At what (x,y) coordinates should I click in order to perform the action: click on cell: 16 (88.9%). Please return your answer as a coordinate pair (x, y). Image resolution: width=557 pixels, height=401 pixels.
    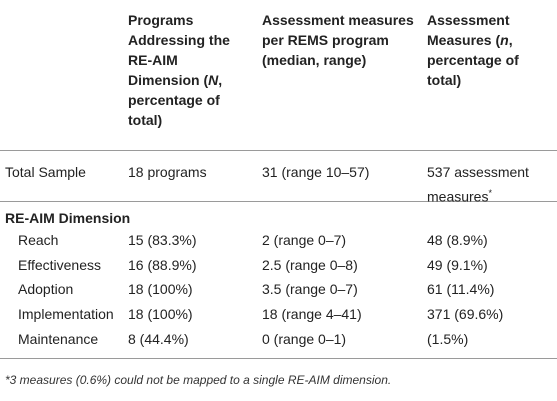
    Looking at the image, I should click on (162, 264).